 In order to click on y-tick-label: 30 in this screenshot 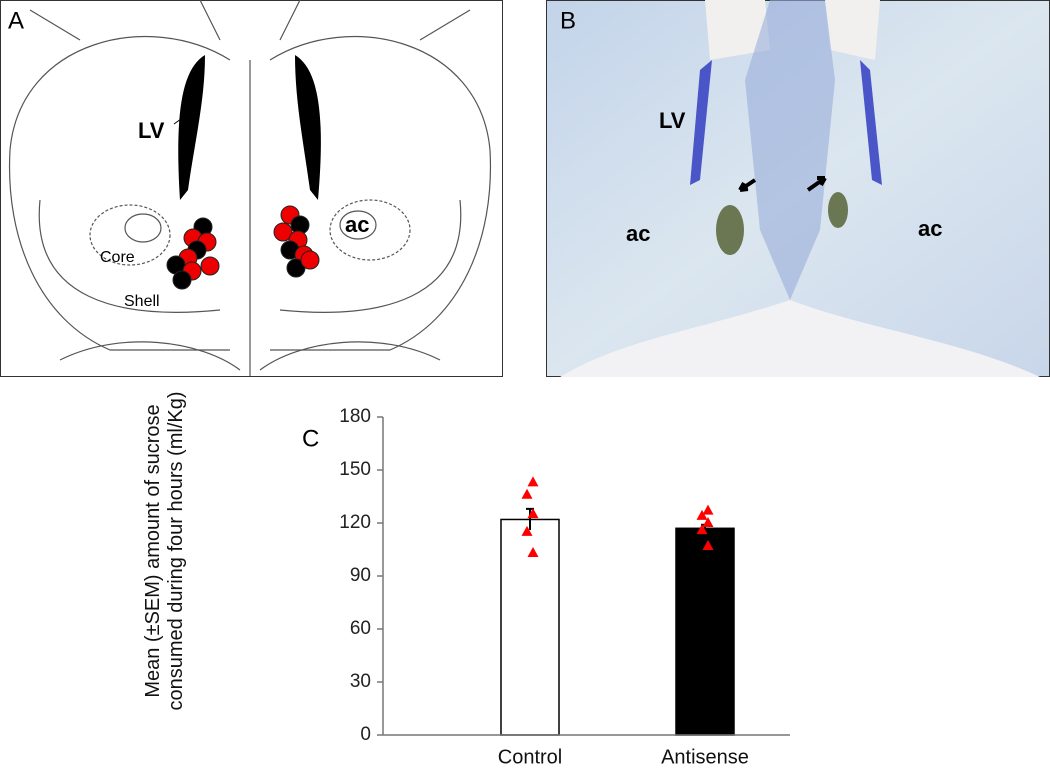, I will do `click(360, 681)`.